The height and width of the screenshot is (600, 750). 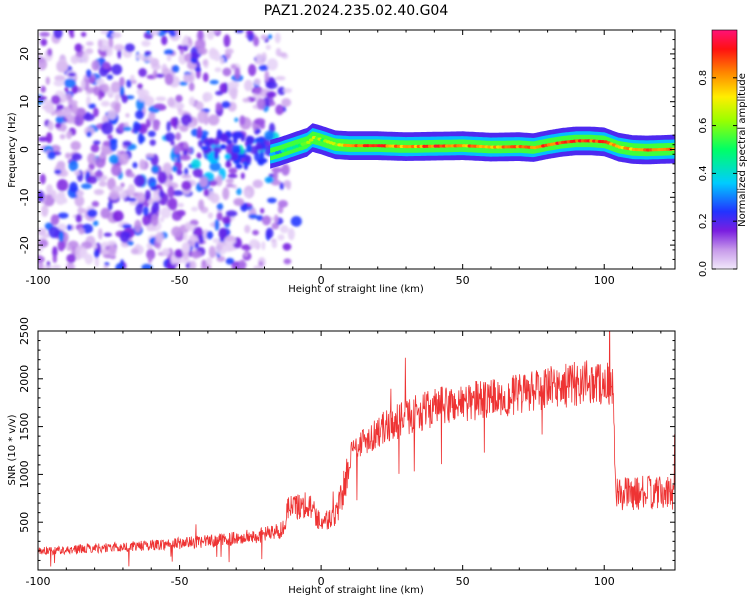 I want to click on colorbar-tick-label: 0.2, so click(x=703, y=221).